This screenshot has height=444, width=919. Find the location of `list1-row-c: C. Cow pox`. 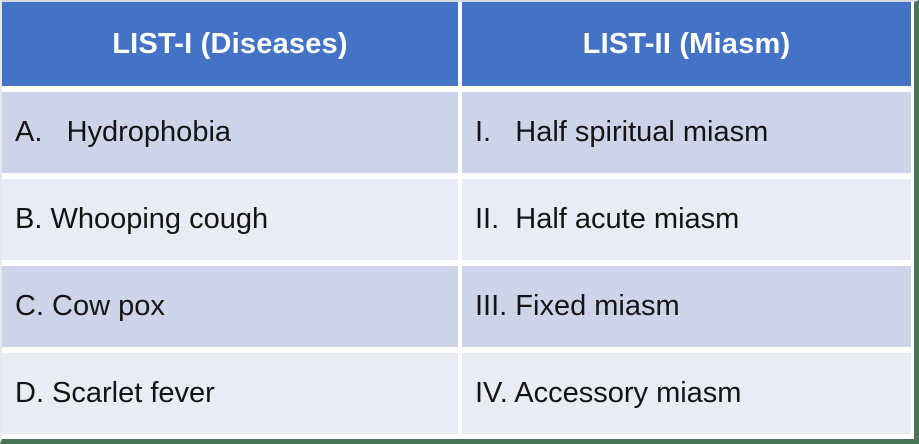

list1-row-c: C. Cow pox is located at coordinates (230, 306).